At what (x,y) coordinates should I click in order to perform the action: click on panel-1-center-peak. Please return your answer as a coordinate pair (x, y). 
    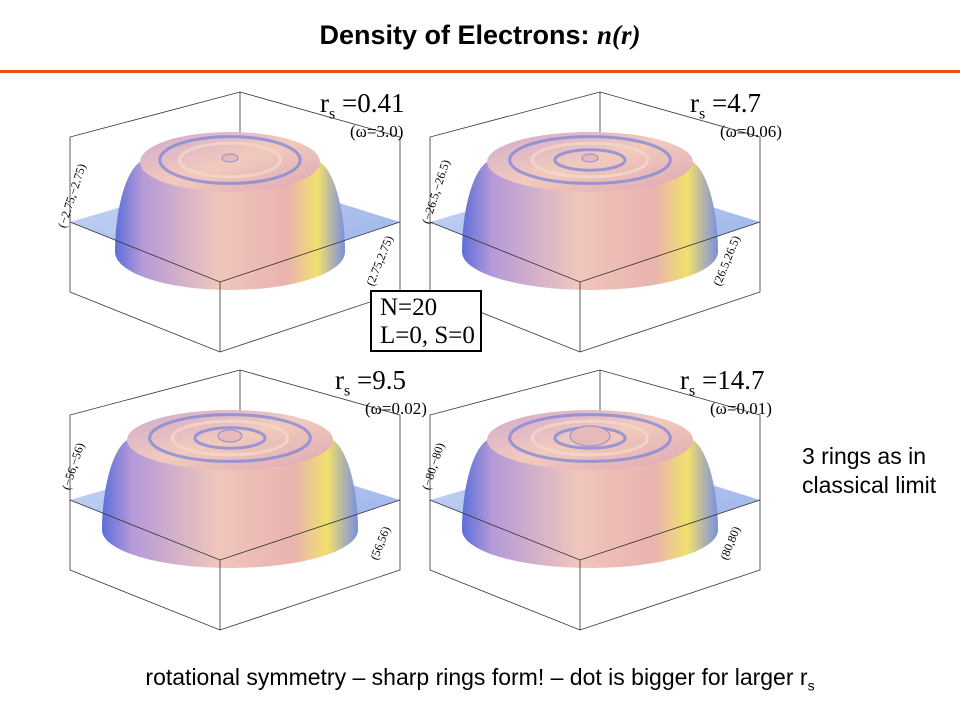
    Looking at the image, I should click on (230, 158).